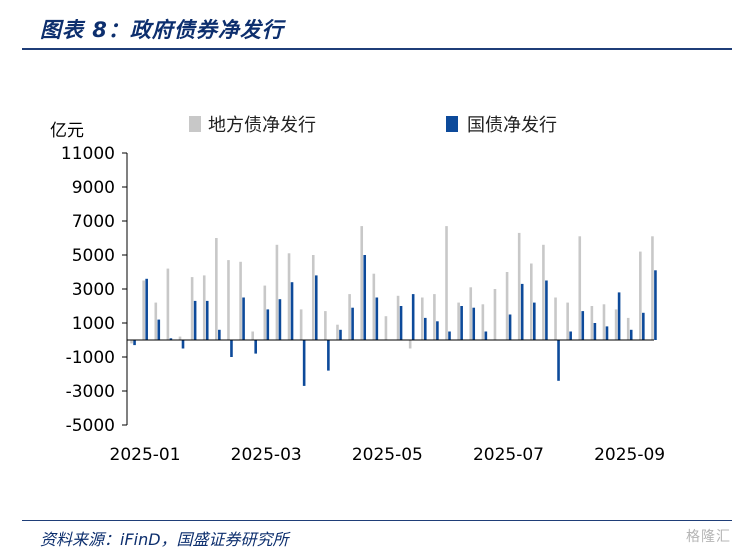  What do you see at coordinates (93, 256) in the screenshot?
I see `y-tick-label: 5000` at bounding box center [93, 256].